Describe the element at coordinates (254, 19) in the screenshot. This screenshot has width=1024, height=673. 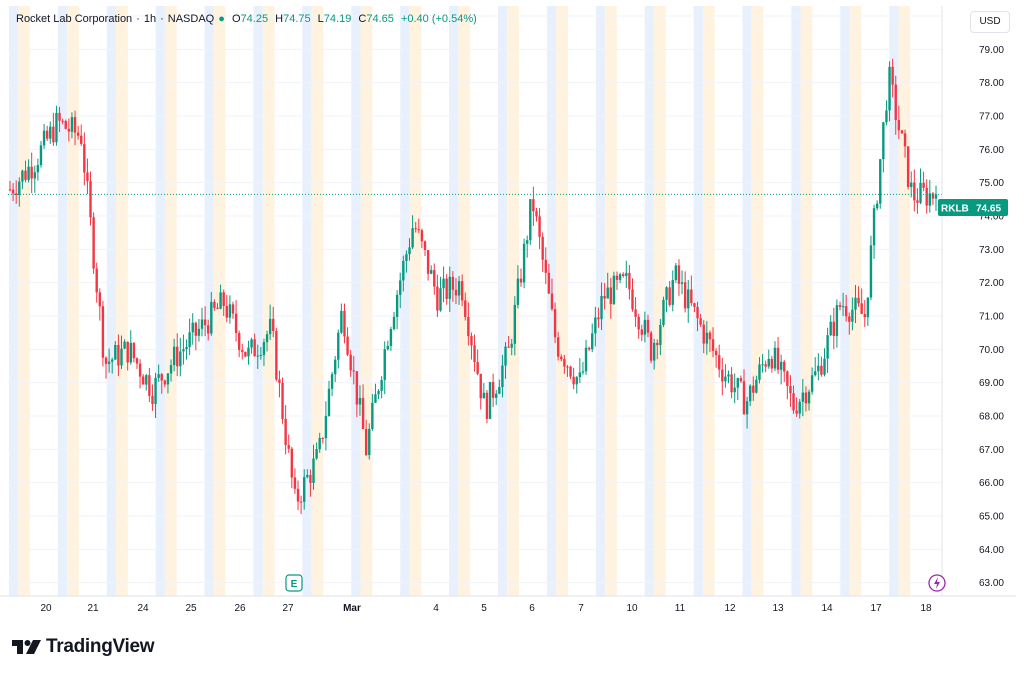
I see `open-value: 74.25` at that location.